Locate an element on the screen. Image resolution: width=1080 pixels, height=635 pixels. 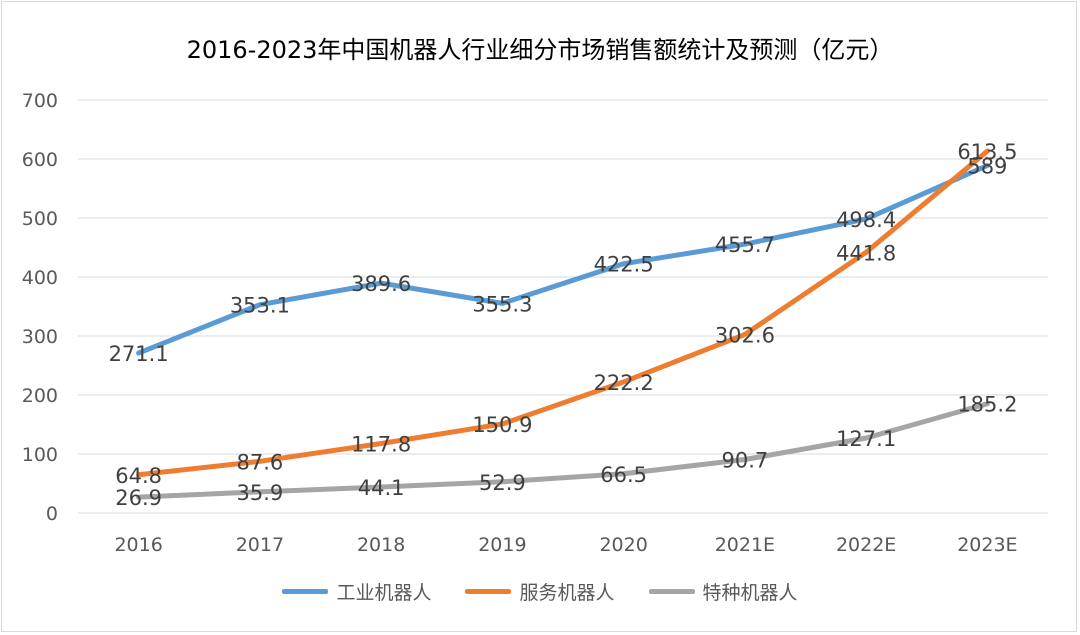
x-tick-label: 2022E is located at coordinates (866, 545).